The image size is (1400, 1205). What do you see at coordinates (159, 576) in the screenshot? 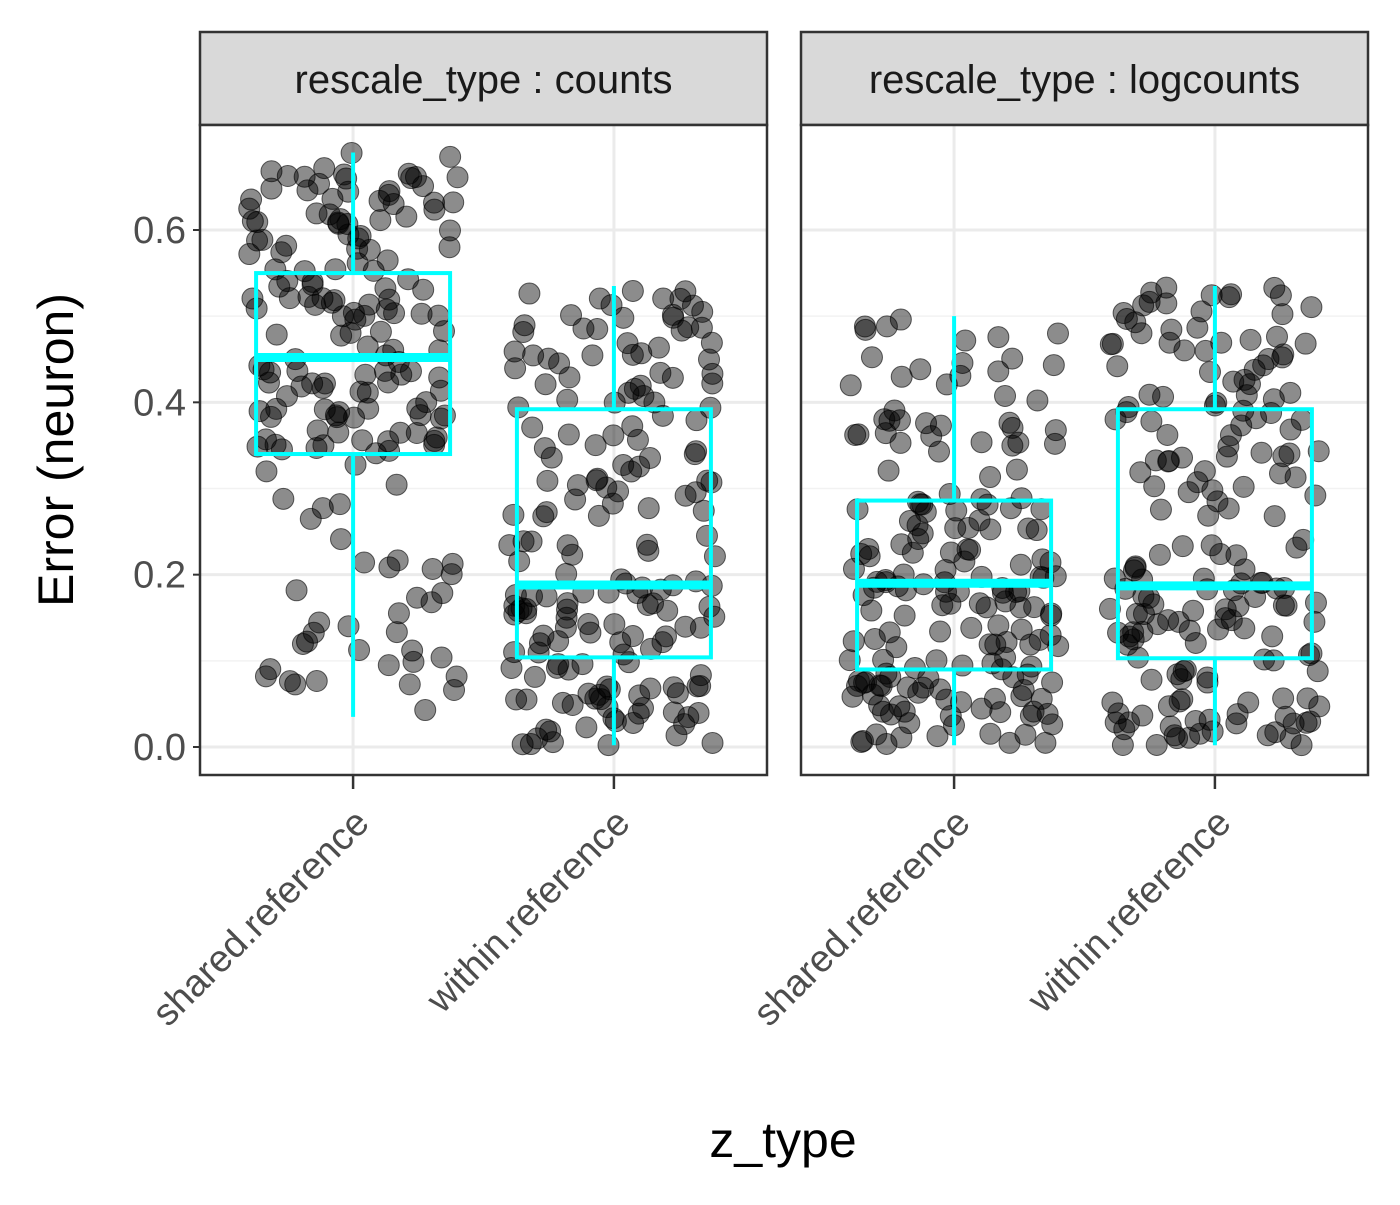
I see `y-tick-label: 0.2` at bounding box center [159, 576].